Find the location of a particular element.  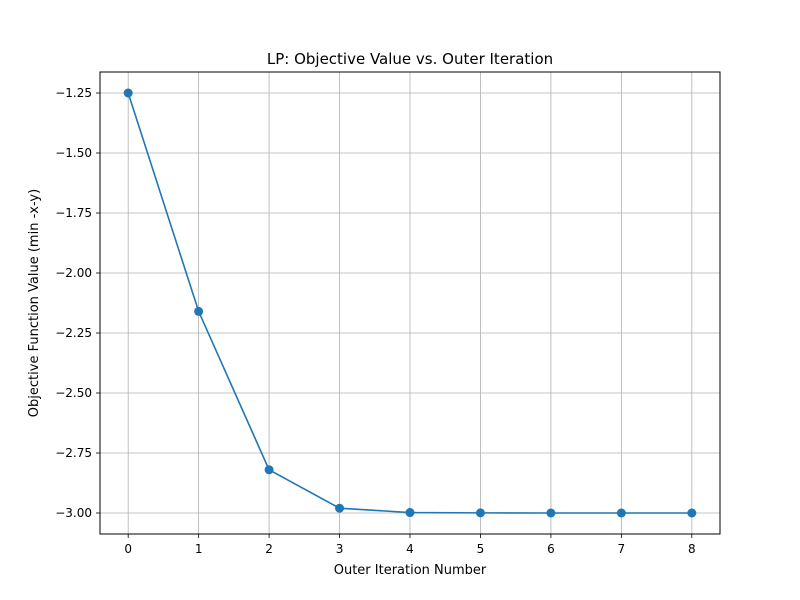

y-tick-label: −2.50 is located at coordinates (73, 393).